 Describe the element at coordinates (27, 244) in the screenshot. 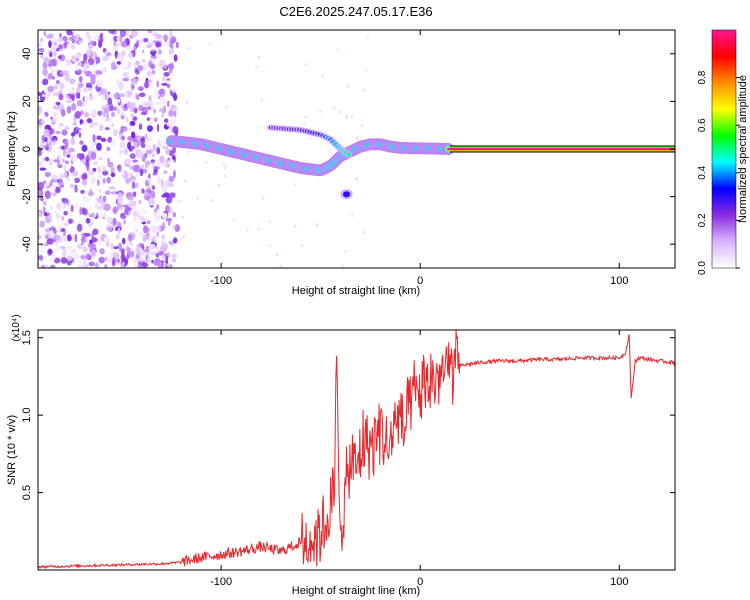

I see `y-tick-label: -40` at that location.